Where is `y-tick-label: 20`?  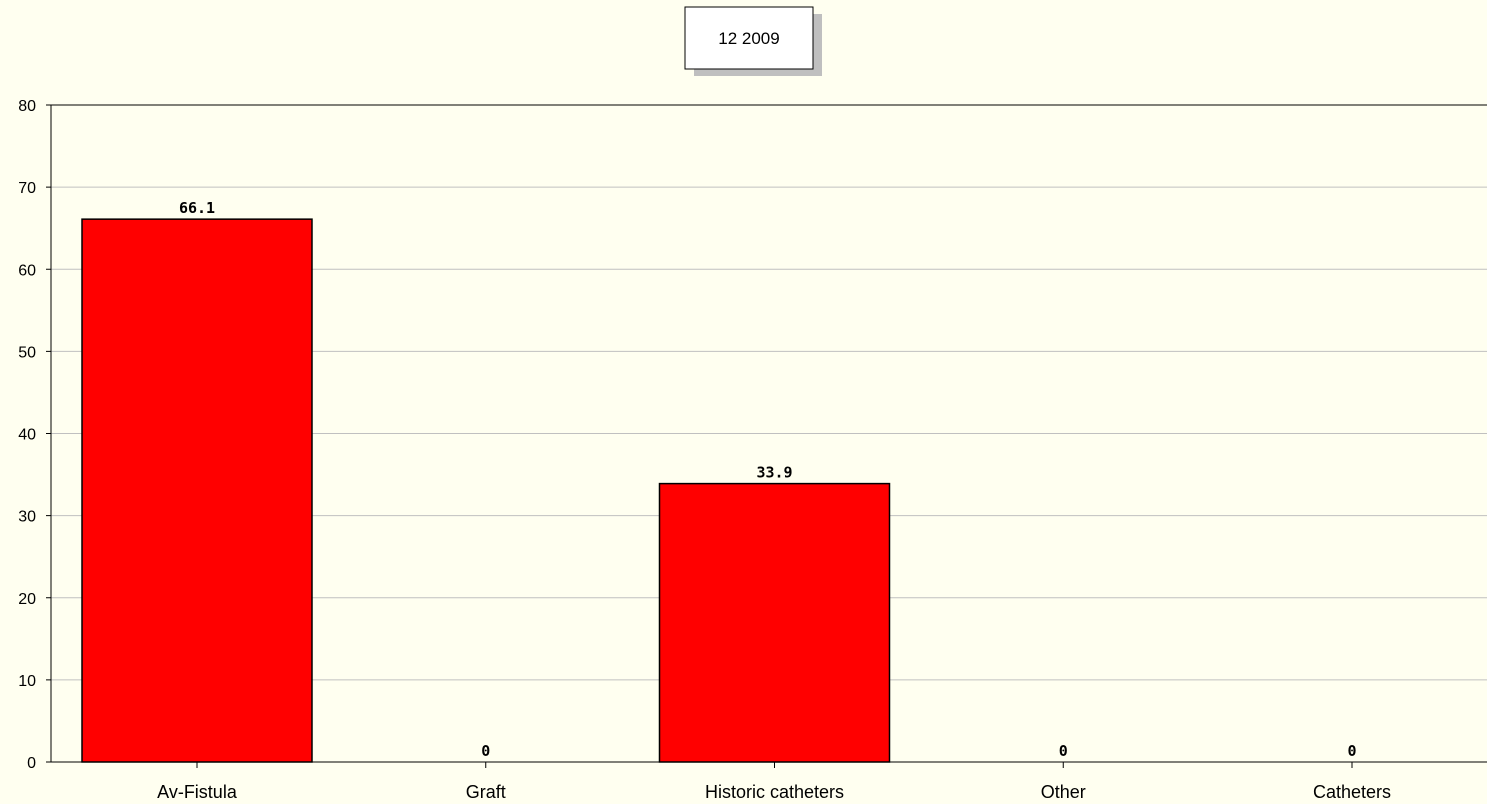
y-tick-label: 20 is located at coordinates (27, 599).